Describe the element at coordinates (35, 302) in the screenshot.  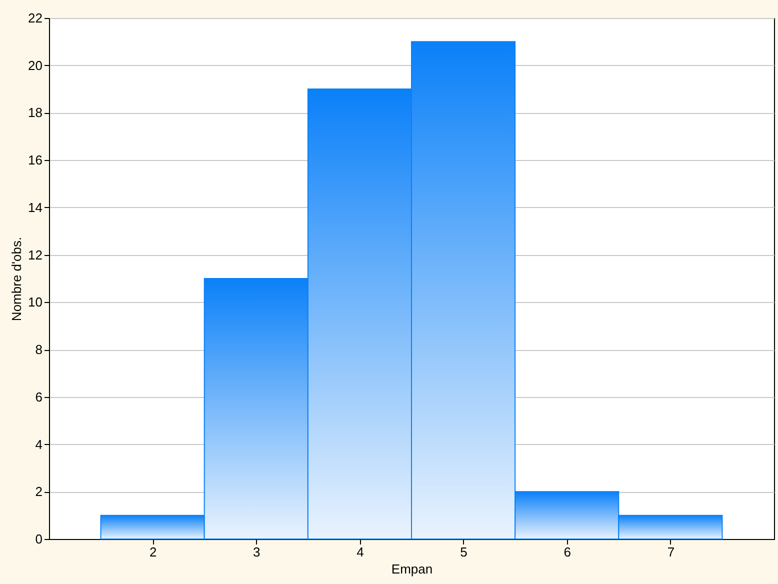
I see `y-tick-label: 10` at that location.